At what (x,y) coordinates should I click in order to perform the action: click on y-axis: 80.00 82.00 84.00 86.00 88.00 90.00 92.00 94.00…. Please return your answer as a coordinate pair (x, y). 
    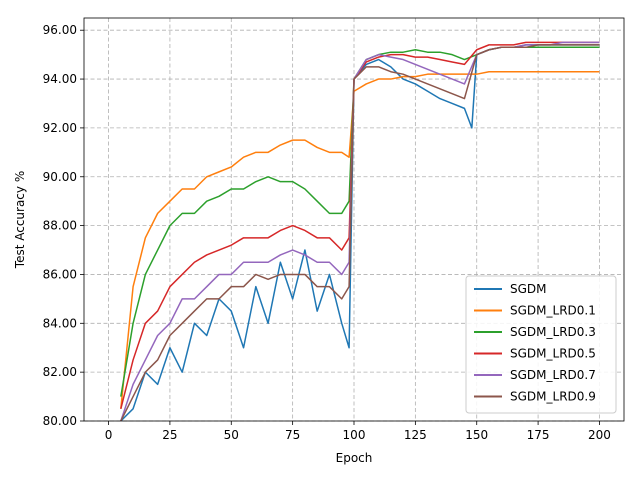
    Looking at the image, I should click on (63, 225).